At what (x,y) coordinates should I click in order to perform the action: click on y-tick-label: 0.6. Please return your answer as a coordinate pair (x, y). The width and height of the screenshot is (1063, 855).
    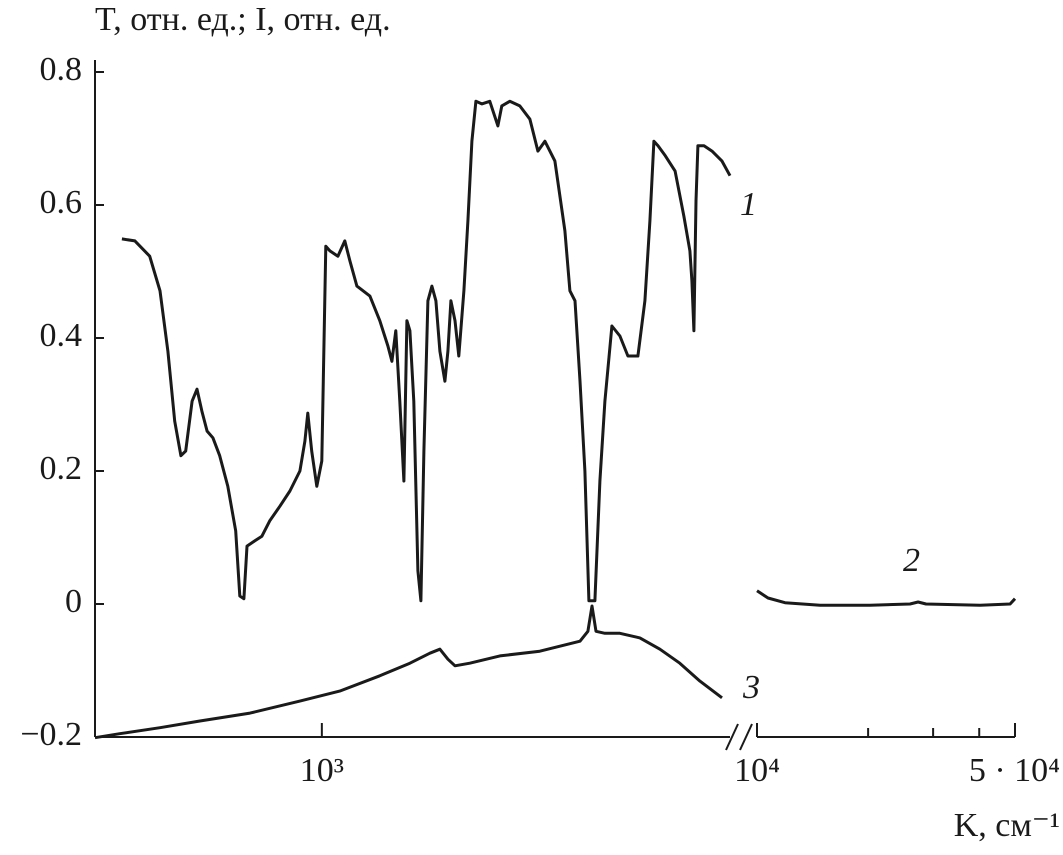
    Looking at the image, I should click on (61, 202).